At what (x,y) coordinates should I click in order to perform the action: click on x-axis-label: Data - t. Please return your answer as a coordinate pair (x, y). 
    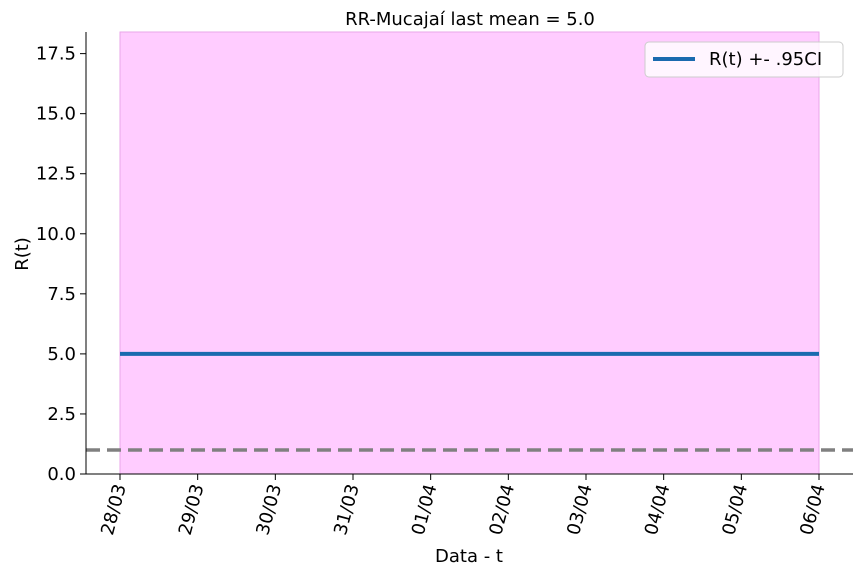
    Looking at the image, I should click on (469, 556).